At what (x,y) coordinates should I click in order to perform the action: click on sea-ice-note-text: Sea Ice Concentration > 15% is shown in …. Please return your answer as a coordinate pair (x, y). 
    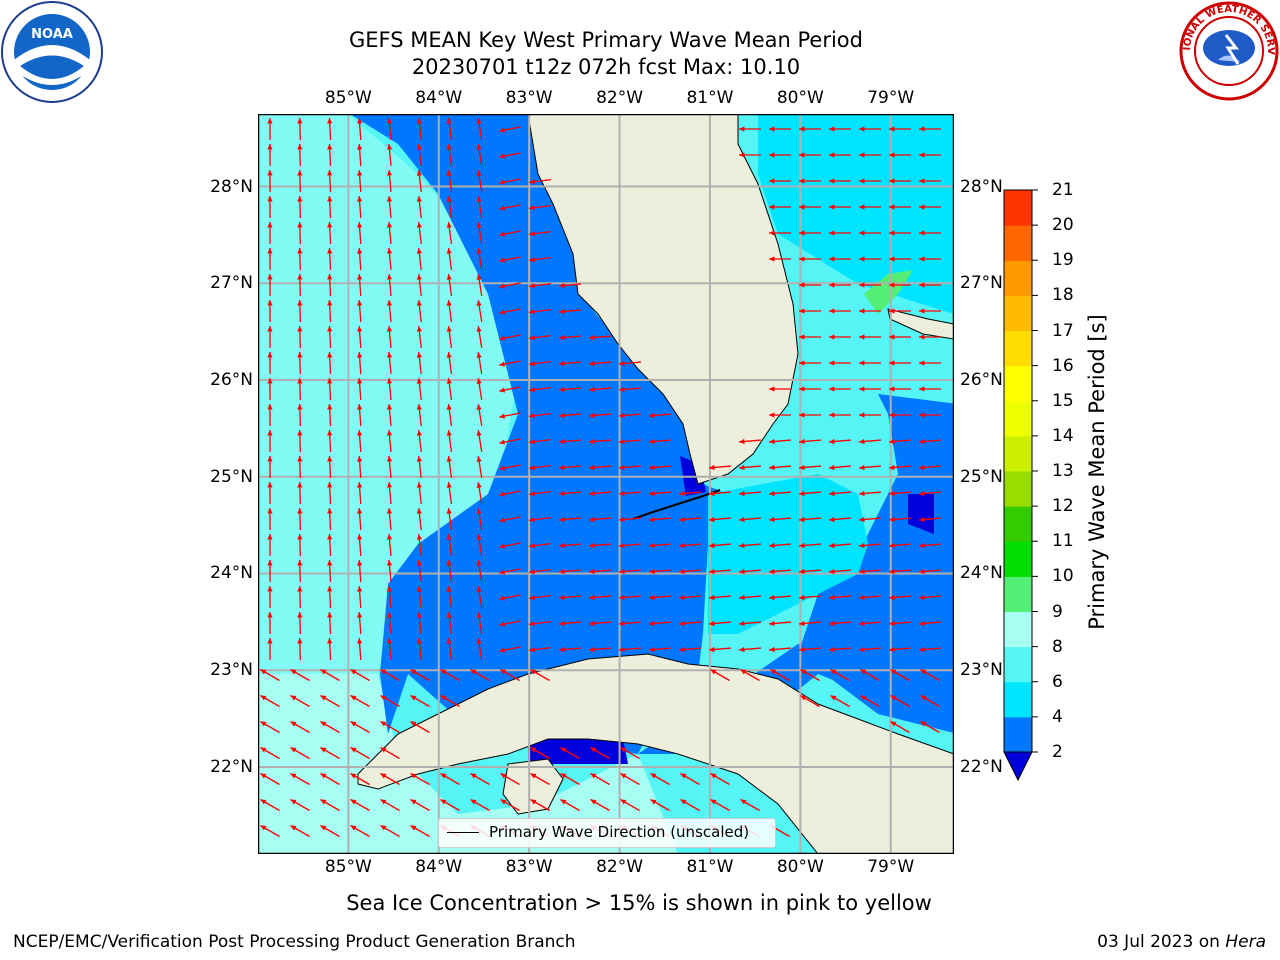
    Looking at the image, I should click on (639, 903).